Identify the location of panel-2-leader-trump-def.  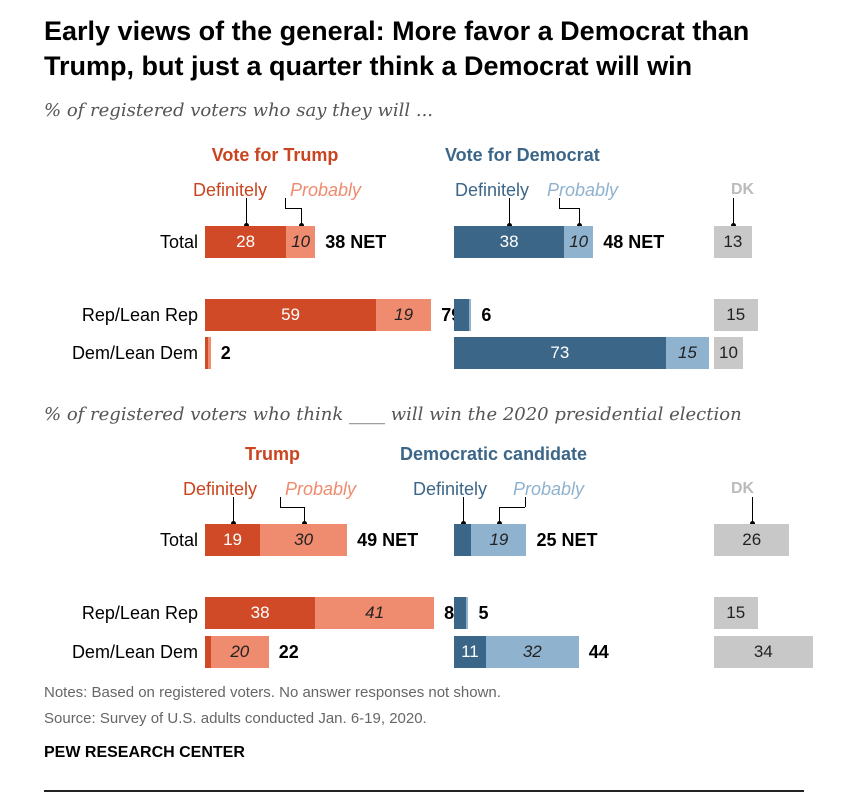
(233, 510).